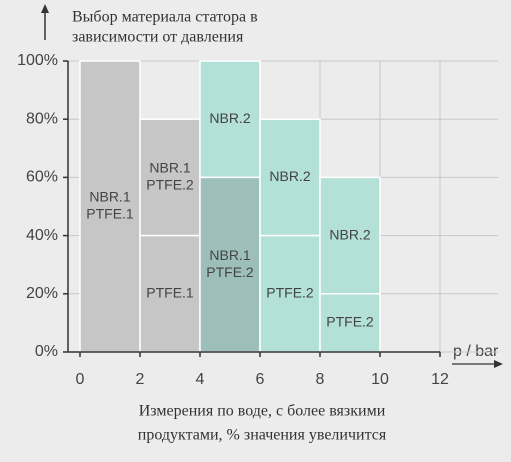 The image size is (511, 462). What do you see at coordinates (380, 379) in the screenshot?
I see `x-tick-label: 10` at bounding box center [380, 379].